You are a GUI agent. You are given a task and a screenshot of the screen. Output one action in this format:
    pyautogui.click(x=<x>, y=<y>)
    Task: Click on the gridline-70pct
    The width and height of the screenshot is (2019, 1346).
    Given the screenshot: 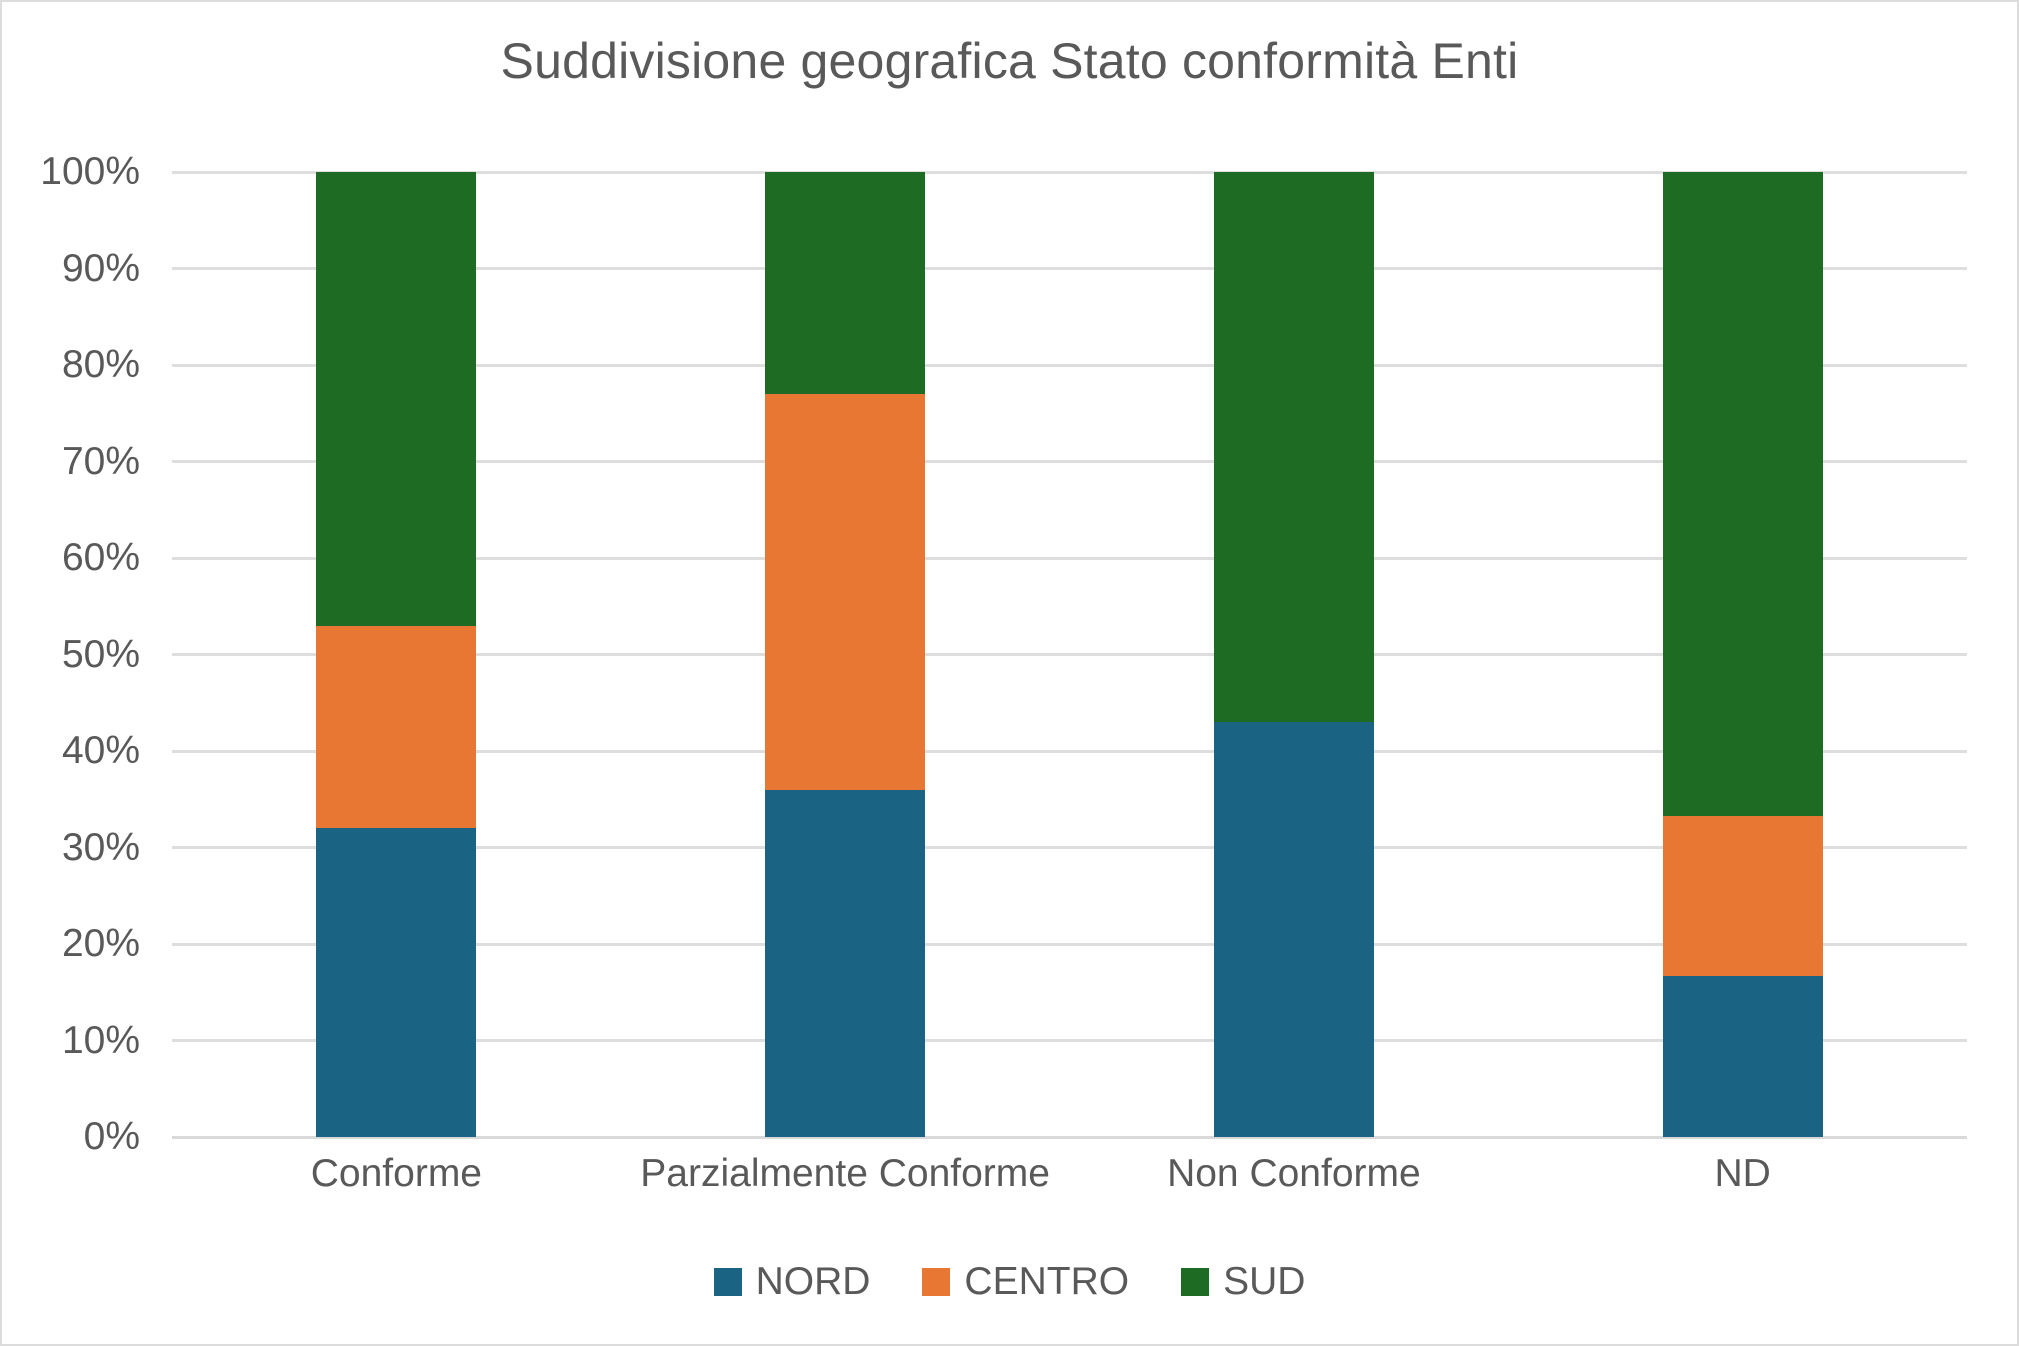 What is the action you would take?
    pyautogui.click(x=1069, y=461)
    